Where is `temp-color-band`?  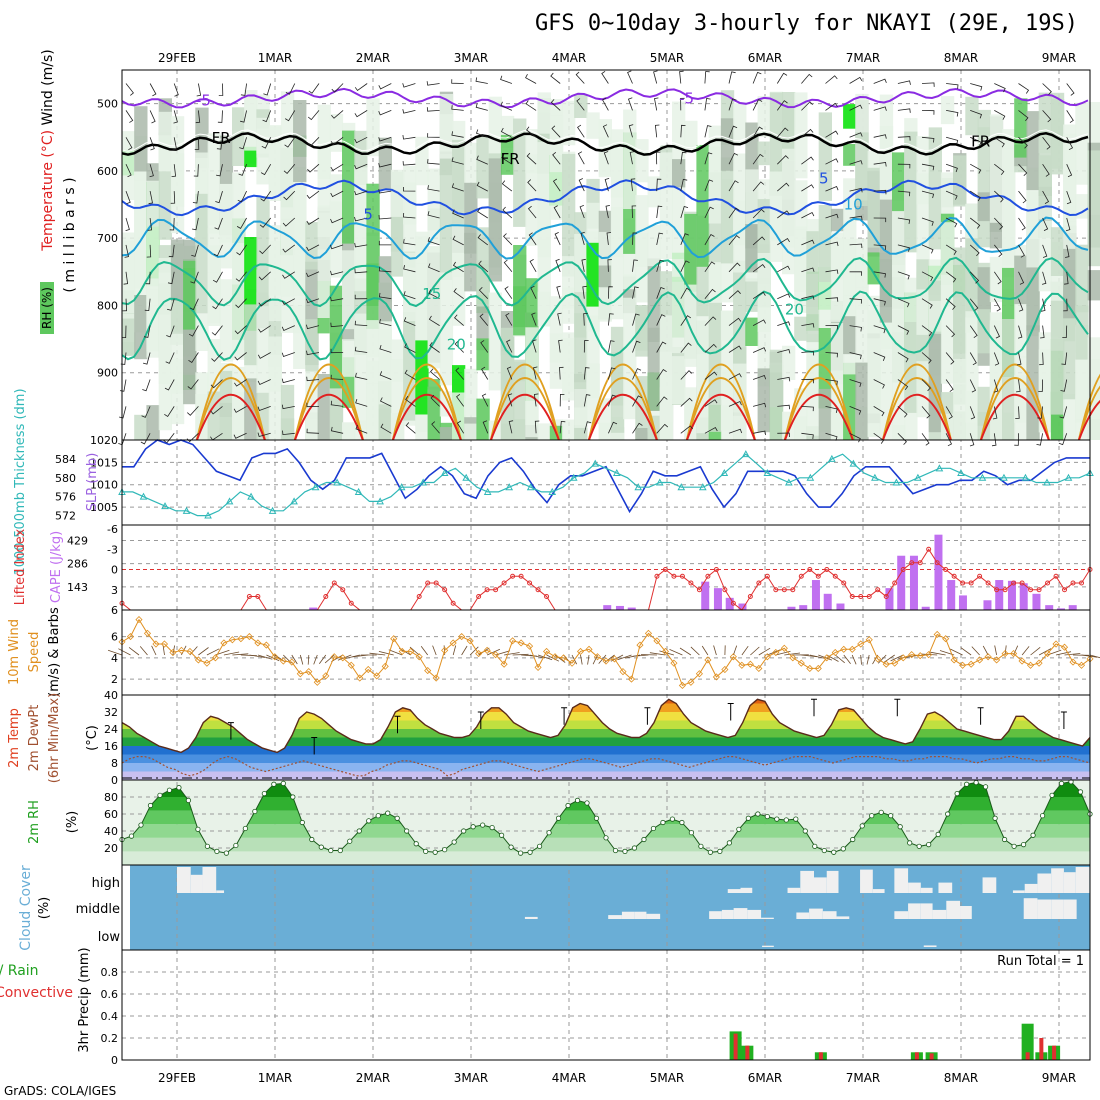 temp-color-band is located at coordinates (606, 750).